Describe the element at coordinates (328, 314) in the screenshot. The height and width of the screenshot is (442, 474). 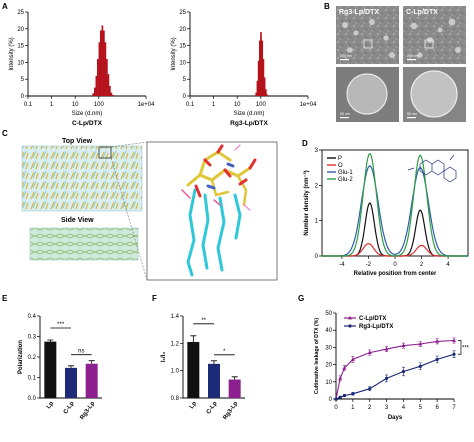
I see `g-ytick-label: 50` at that location.